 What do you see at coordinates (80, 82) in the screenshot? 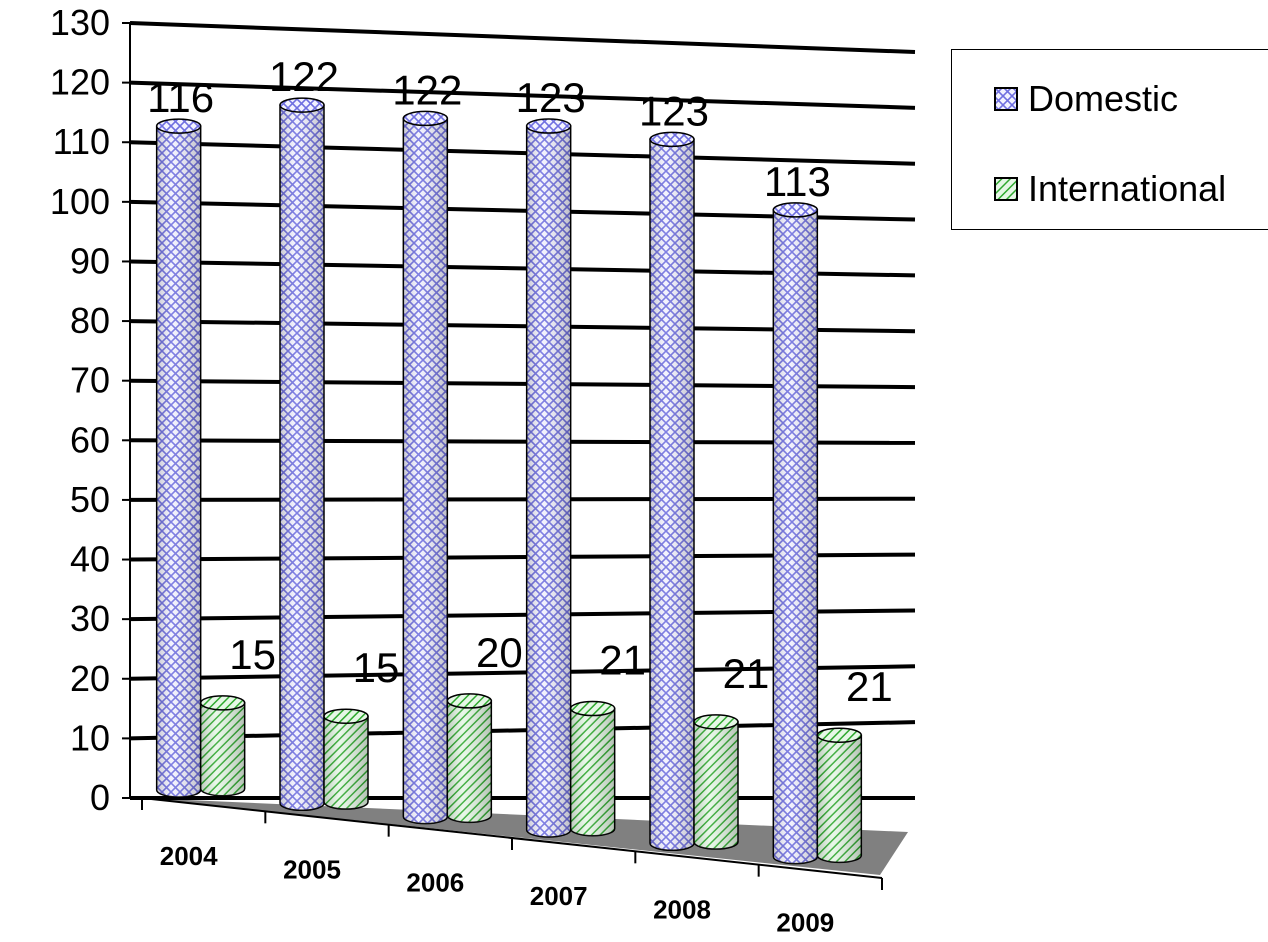
I see `y-tick-label-120: 120` at bounding box center [80, 82].